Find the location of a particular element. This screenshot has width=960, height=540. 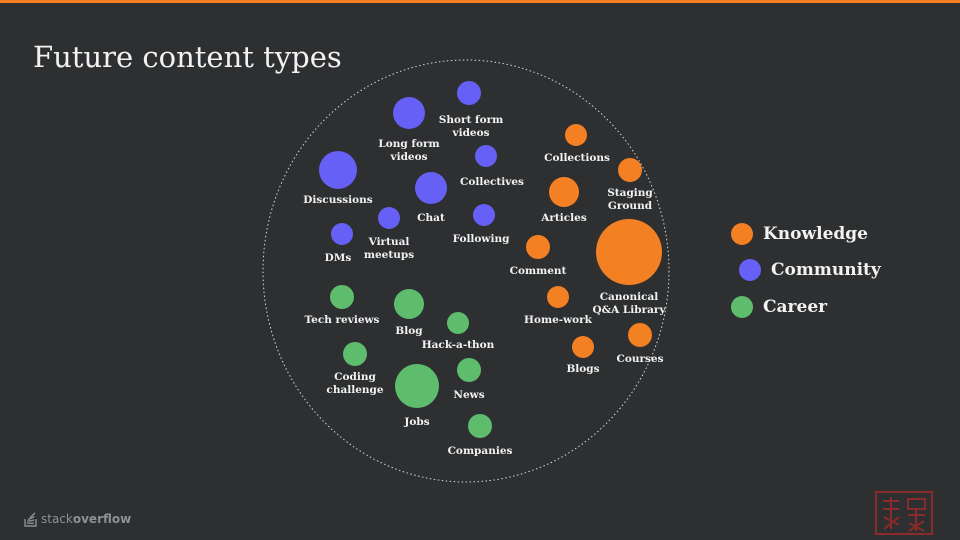

label-discussions: Discussions is located at coordinates (338, 200).